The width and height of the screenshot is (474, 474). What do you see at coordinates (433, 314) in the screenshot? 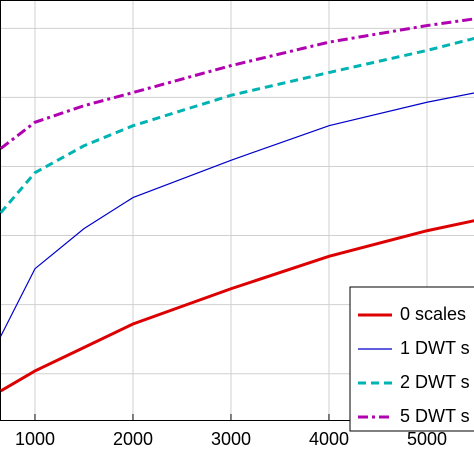
I see `legend-label: 0 scales` at bounding box center [433, 314].